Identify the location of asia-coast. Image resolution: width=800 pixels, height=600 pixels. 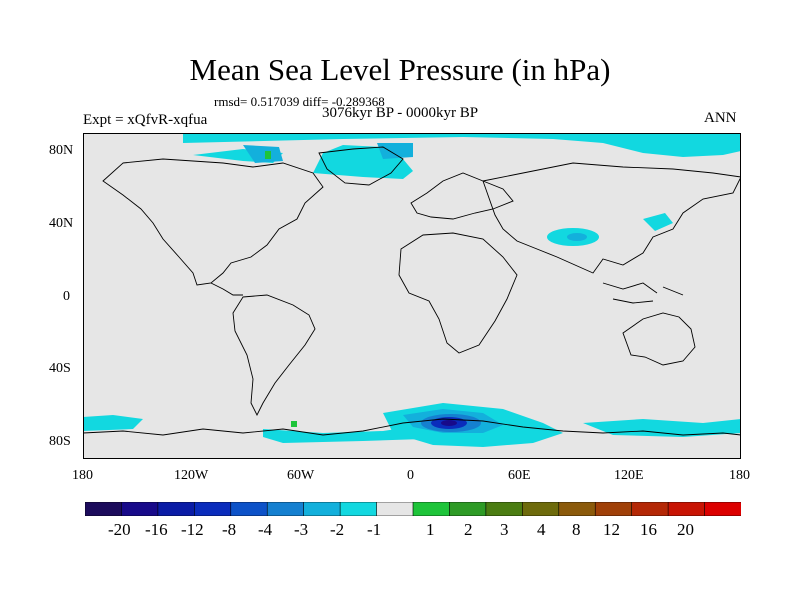
(611, 218).